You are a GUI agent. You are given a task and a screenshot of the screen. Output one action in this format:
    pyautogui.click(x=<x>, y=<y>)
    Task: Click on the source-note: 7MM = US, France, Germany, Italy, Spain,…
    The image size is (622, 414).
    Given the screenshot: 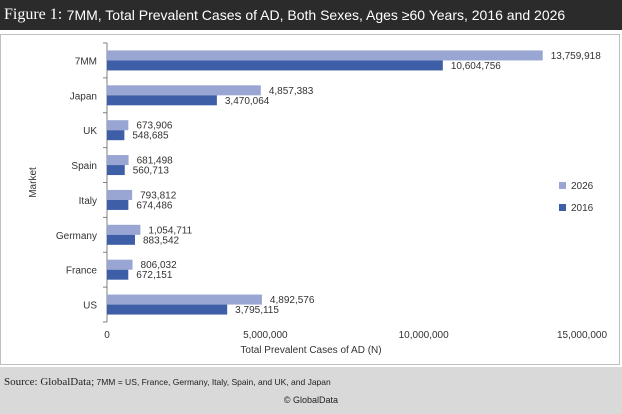 What is the action you would take?
    pyautogui.click(x=212, y=382)
    